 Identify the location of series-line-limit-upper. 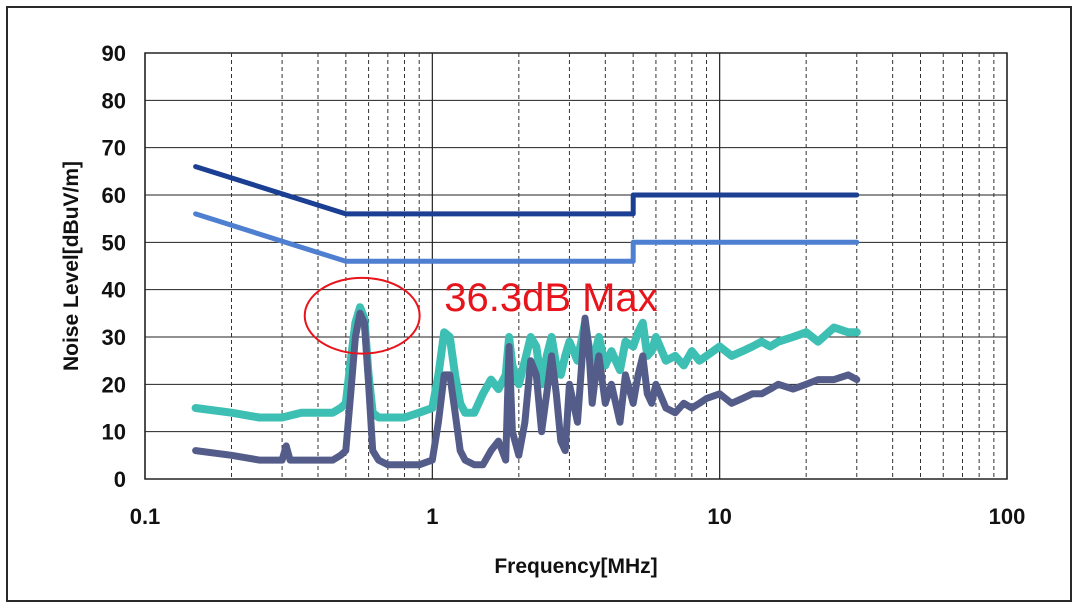
(526, 190).